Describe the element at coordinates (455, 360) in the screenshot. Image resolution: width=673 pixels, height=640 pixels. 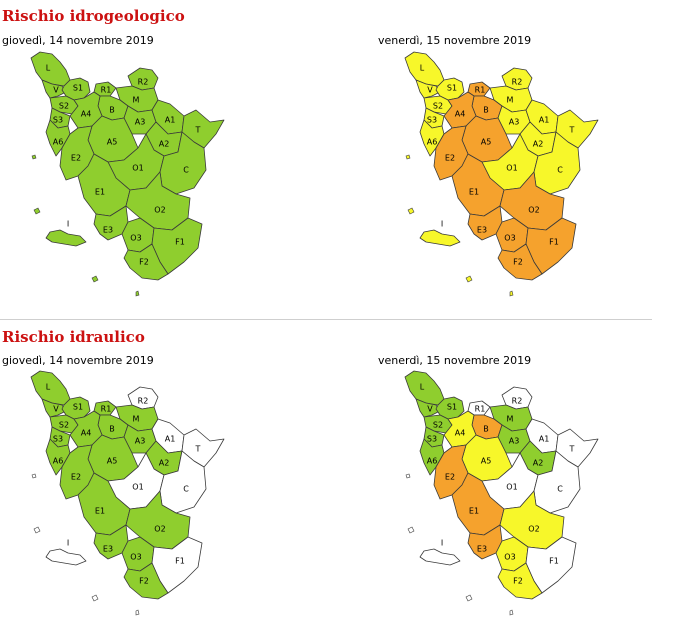
I see `date-label-idra-day2: venerdì, 15 novembre 2019` at that location.